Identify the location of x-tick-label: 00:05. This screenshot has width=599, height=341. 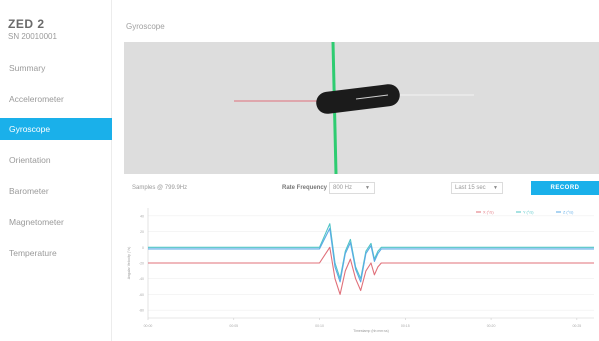
(233, 326).